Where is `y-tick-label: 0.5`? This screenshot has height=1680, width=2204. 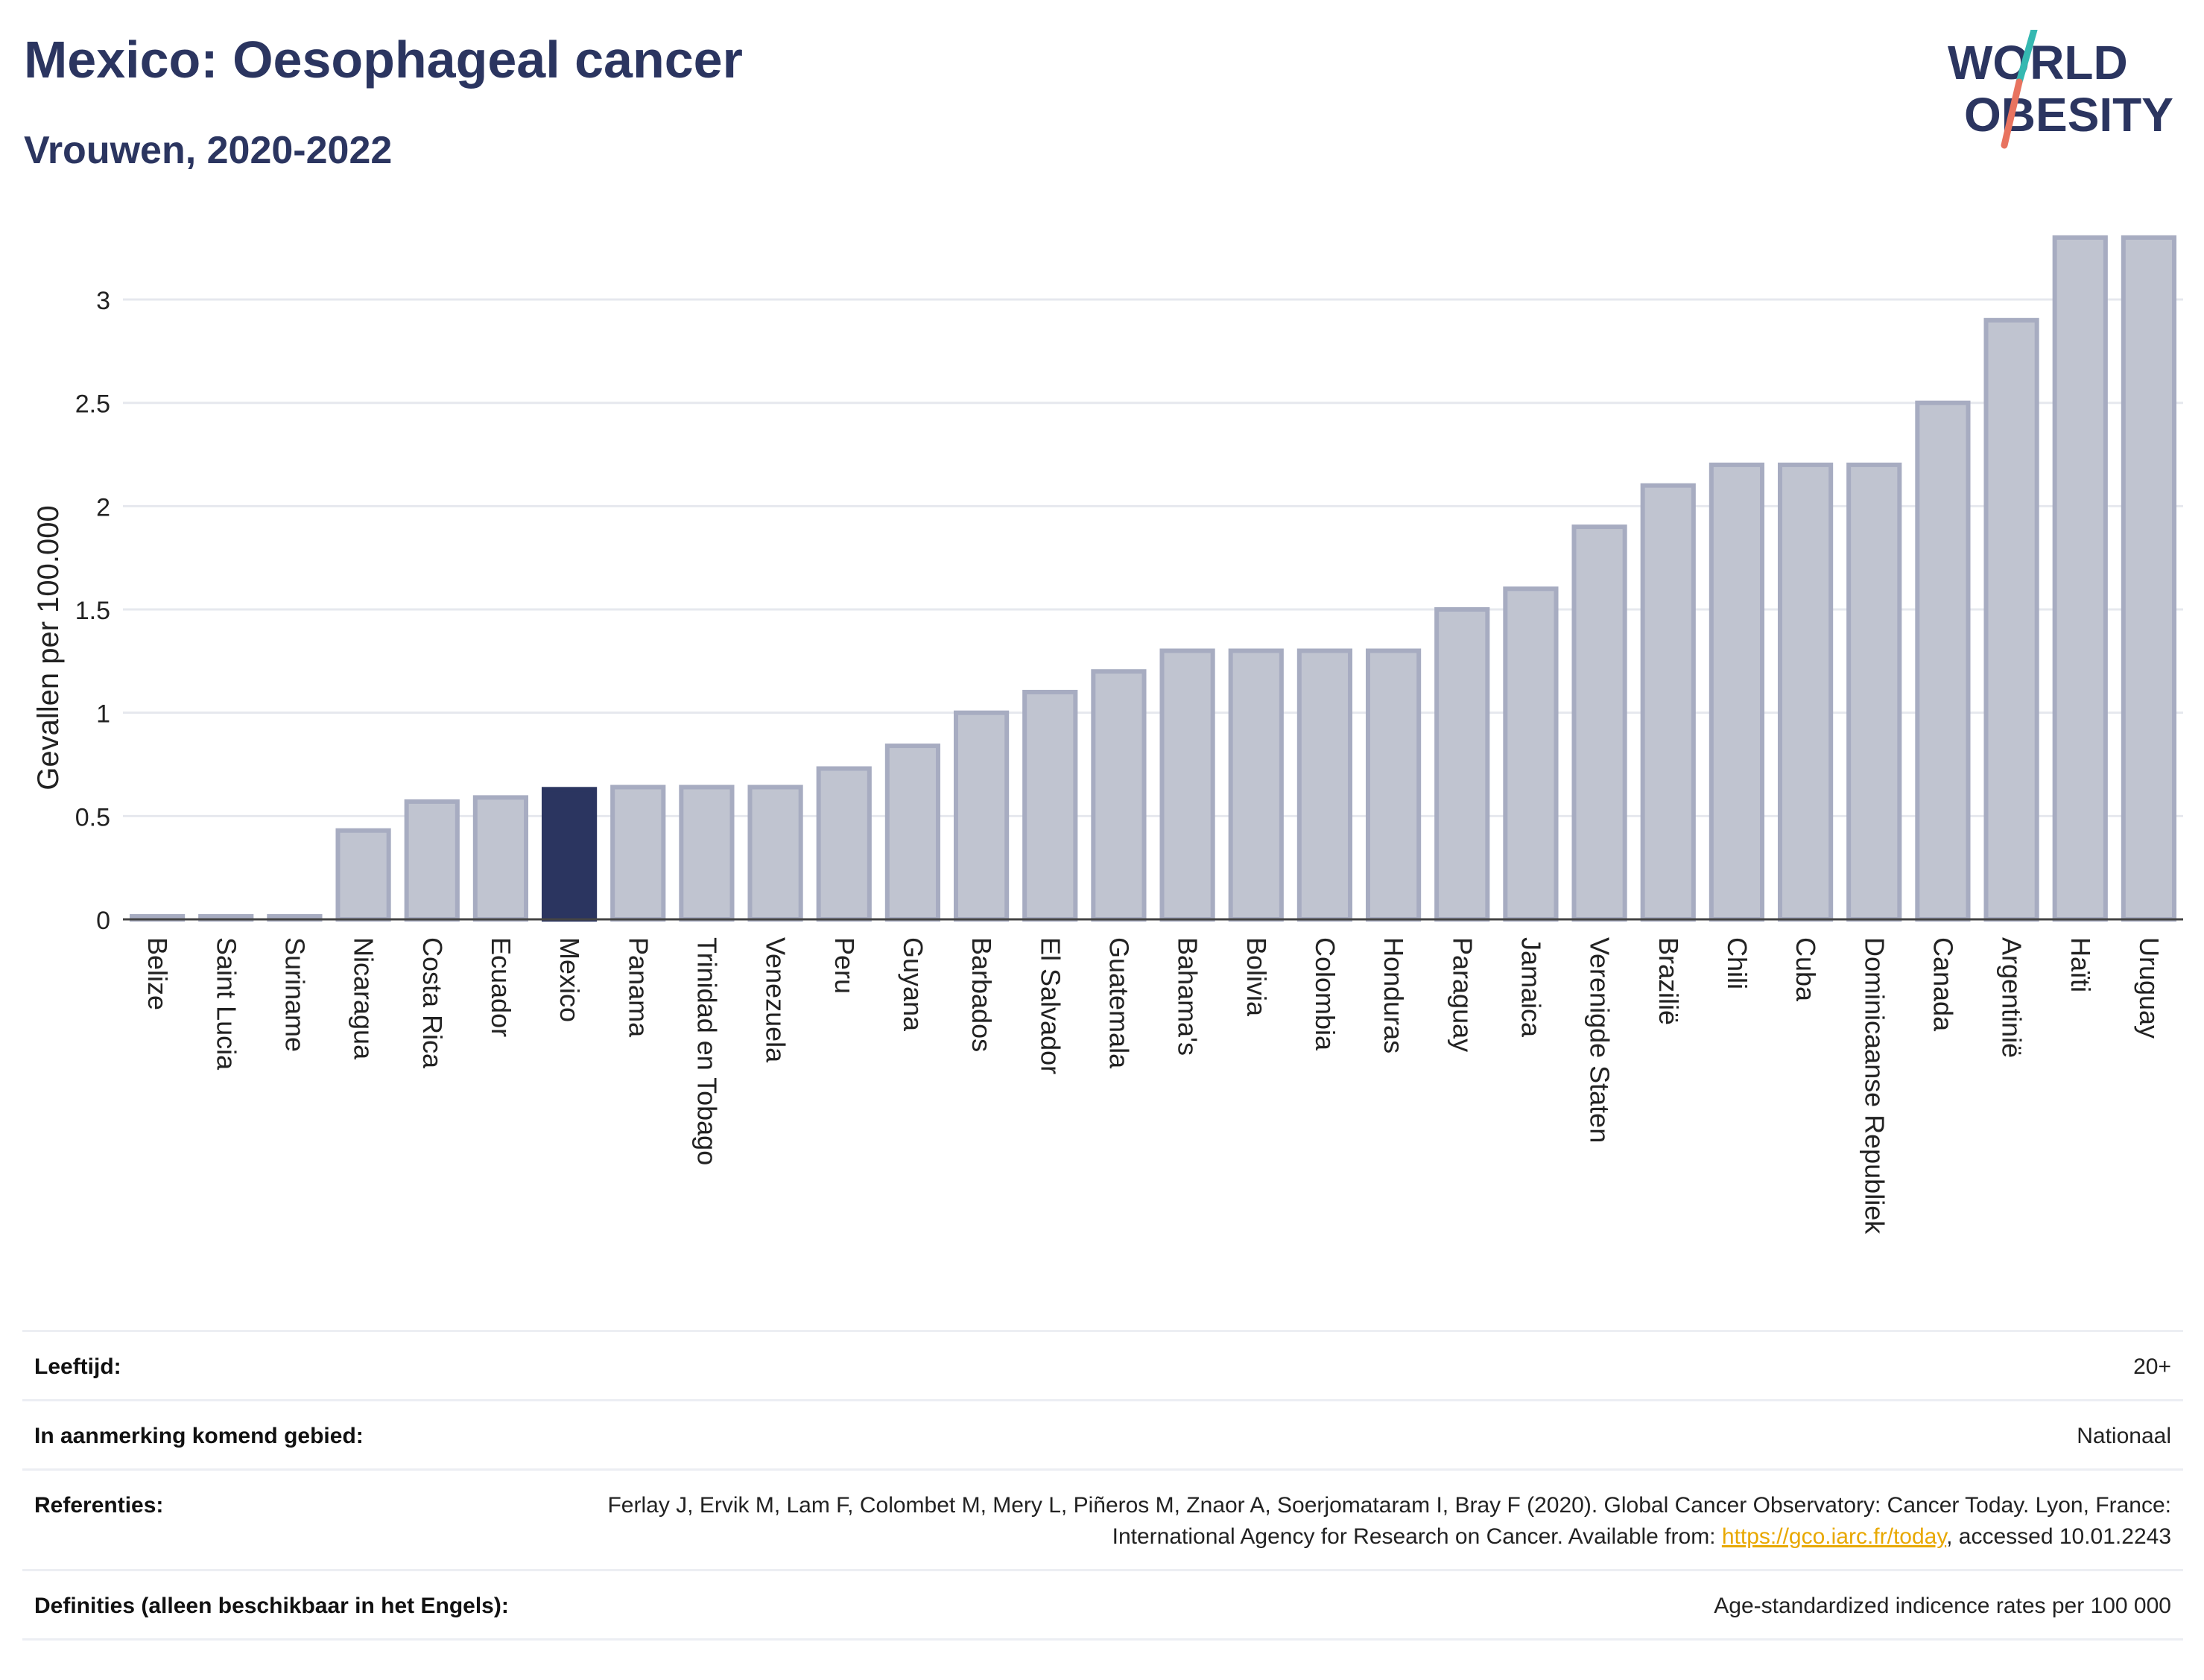
y-tick-label: 0.5 is located at coordinates (92, 817).